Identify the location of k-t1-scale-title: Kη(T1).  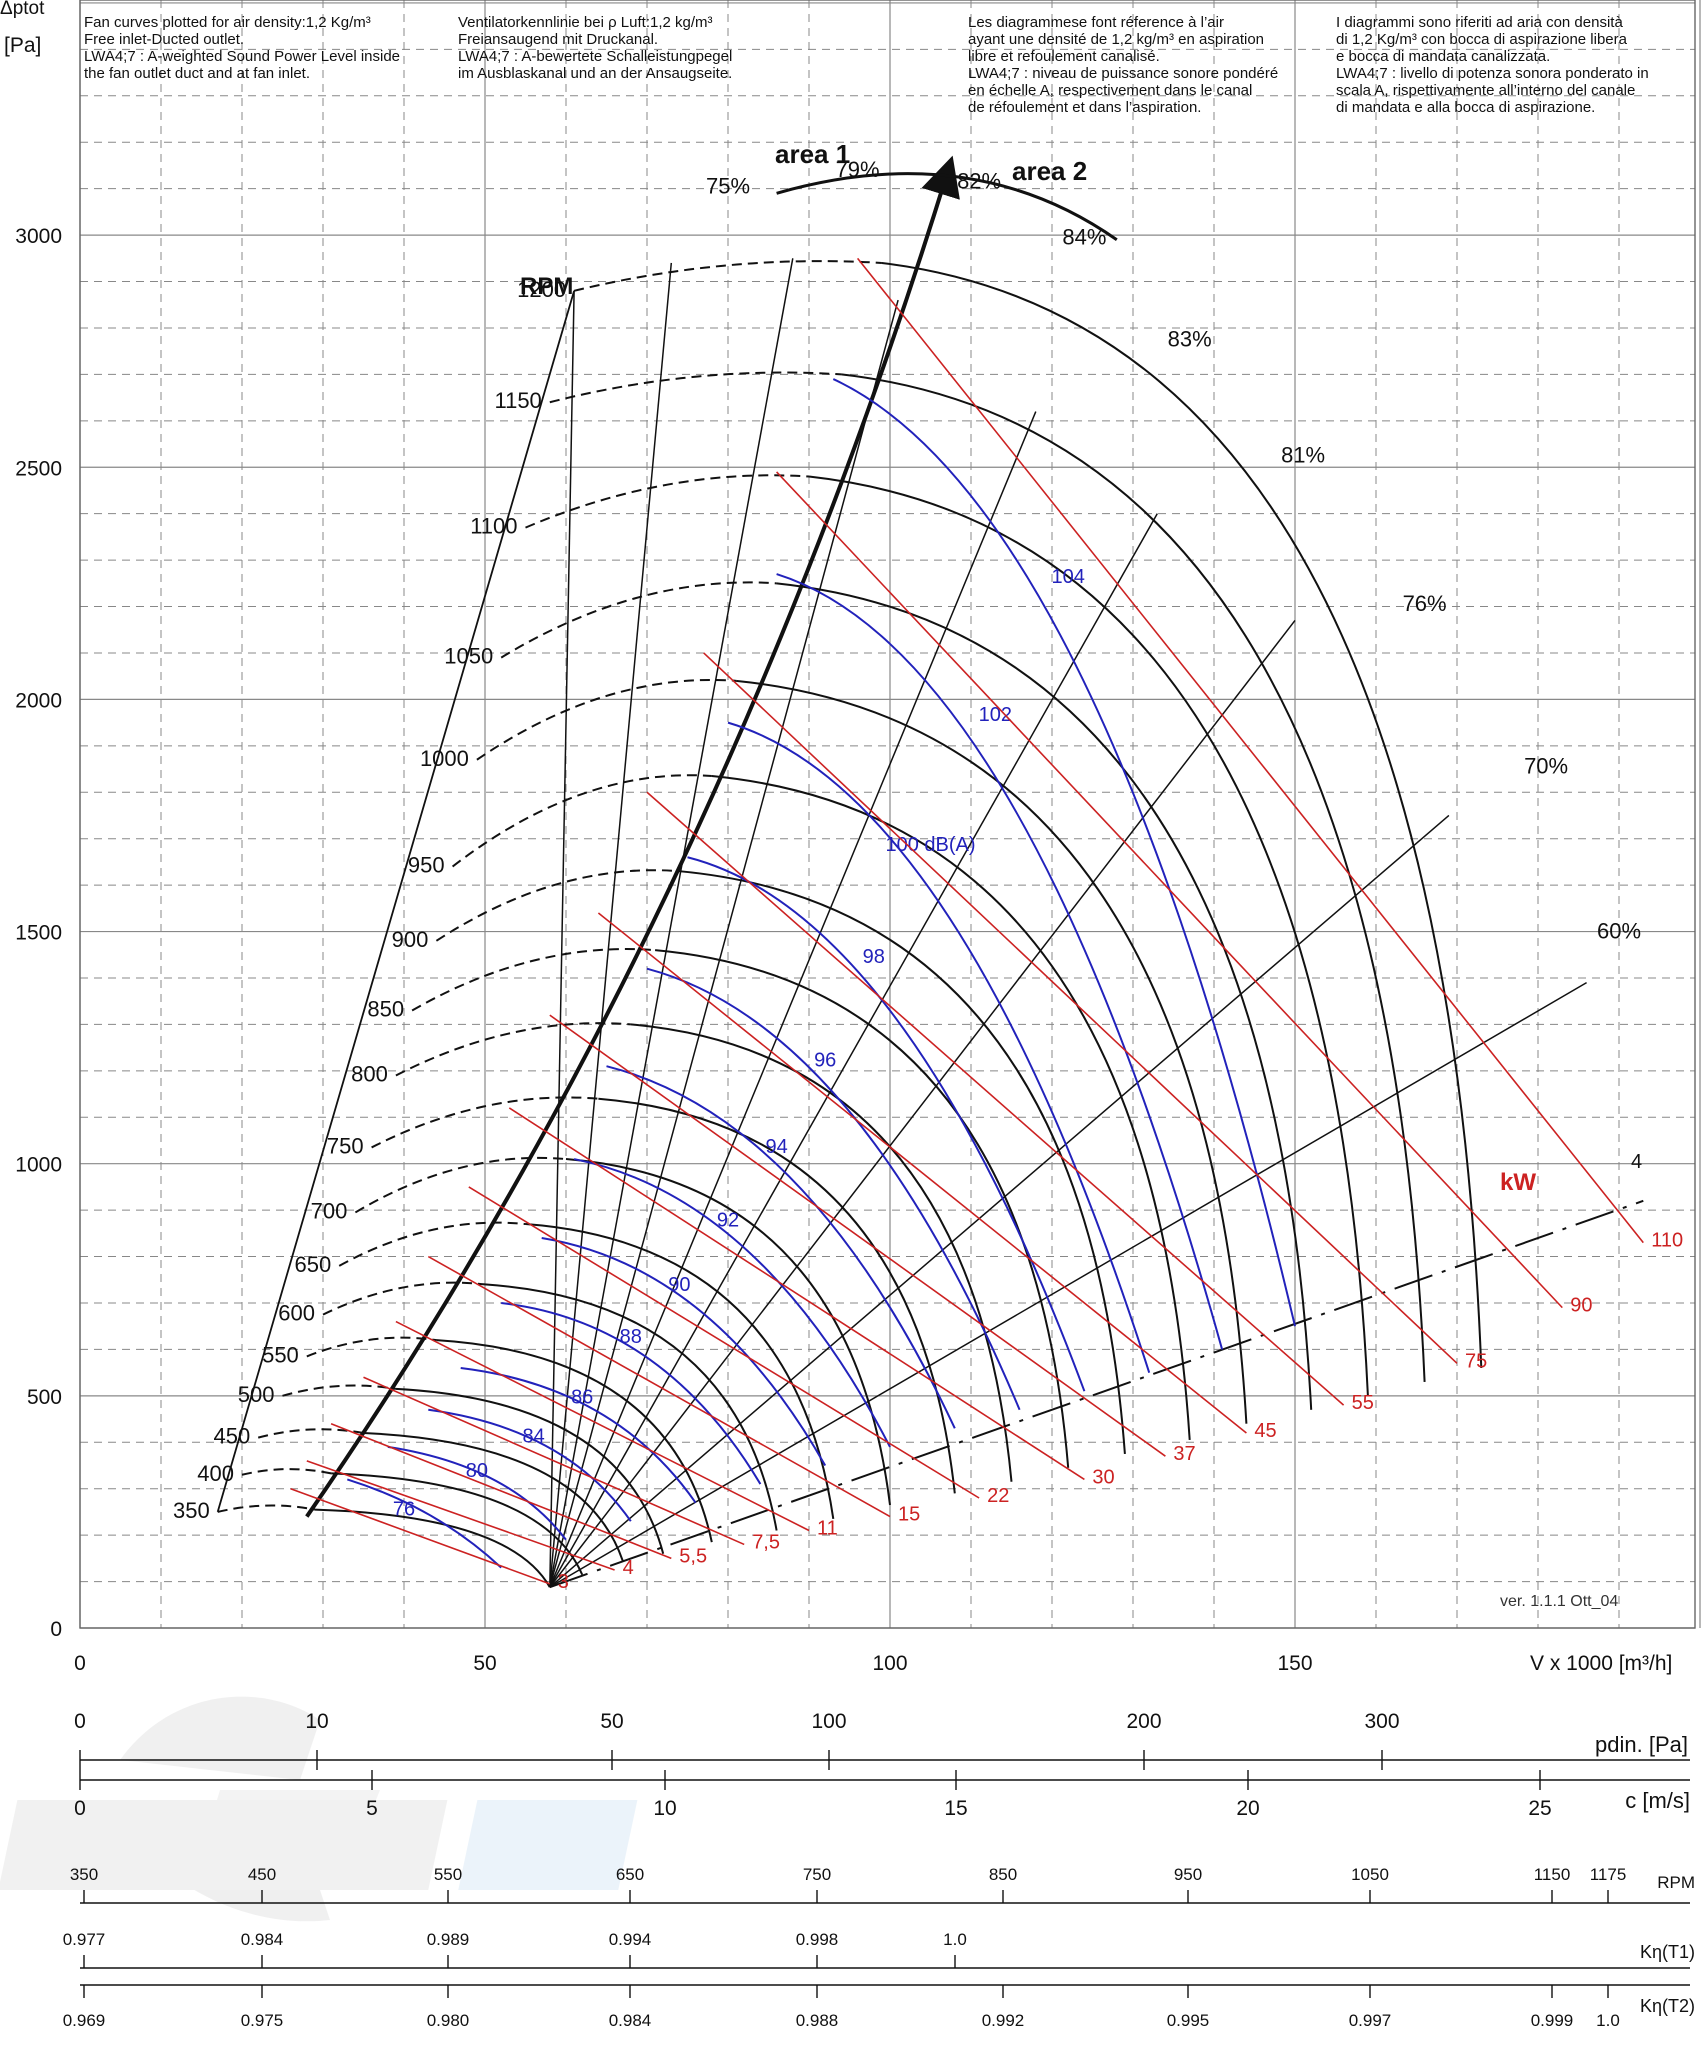
(1667, 1952).